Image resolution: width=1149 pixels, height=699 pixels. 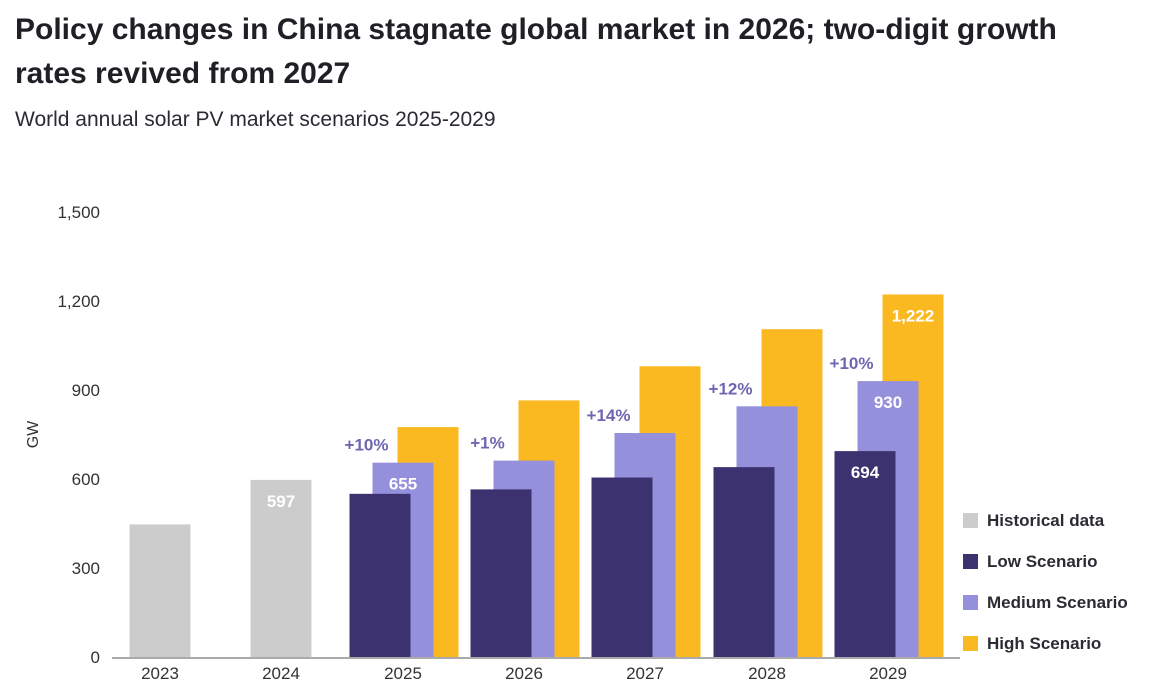 What do you see at coordinates (524, 673) in the screenshot?
I see `x-tick-label: 2026` at bounding box center [524, 673].